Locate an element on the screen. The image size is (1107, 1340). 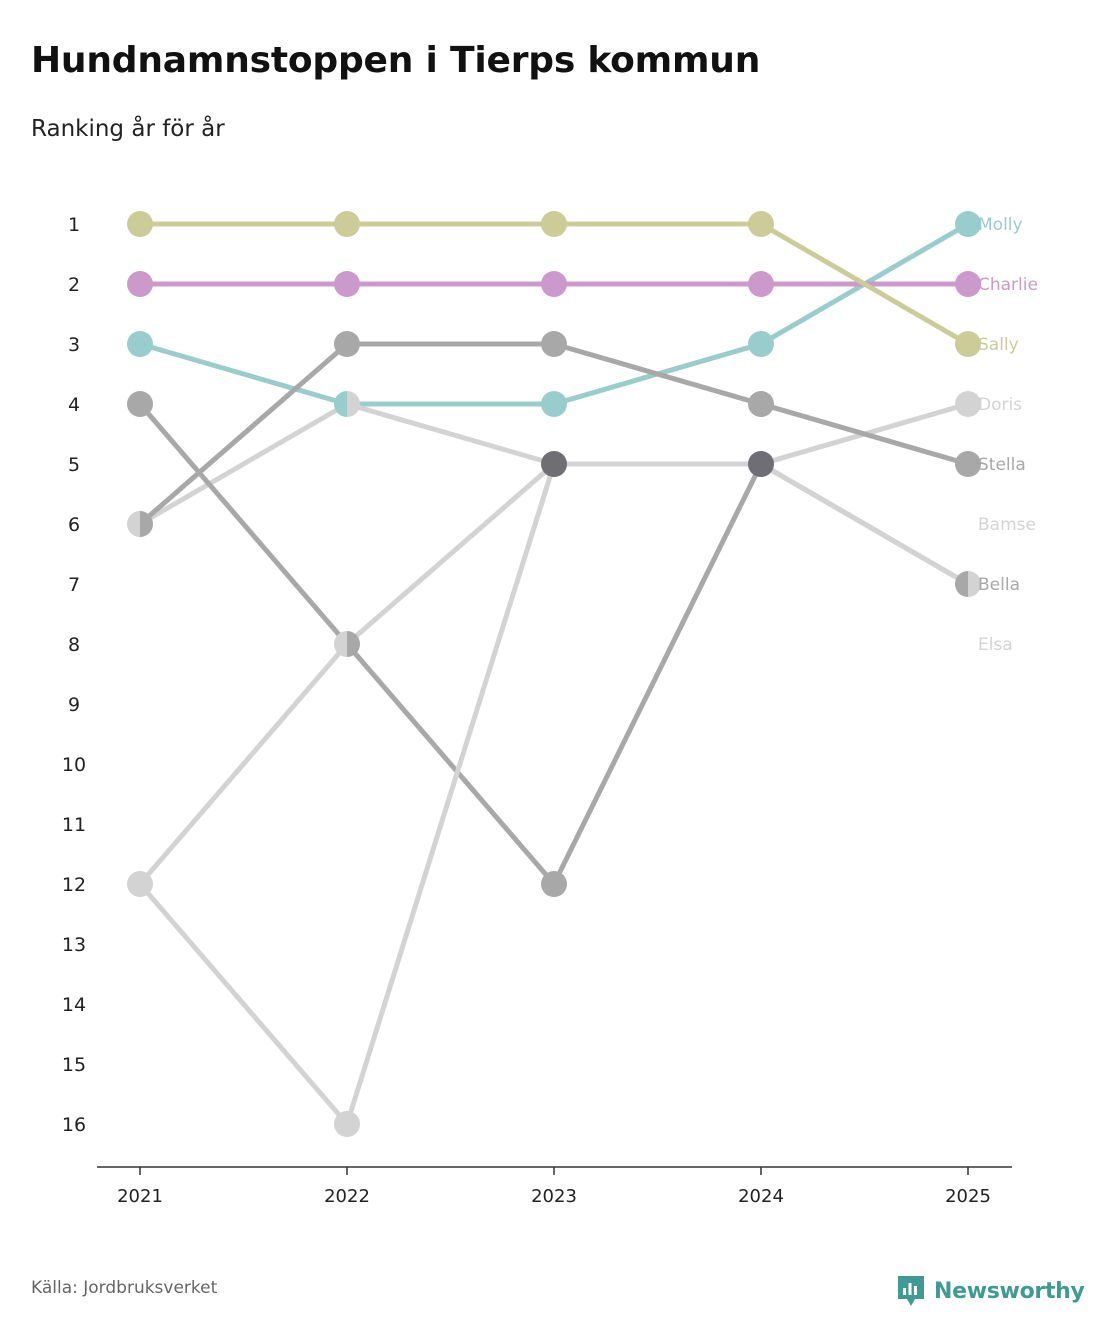
chart-title: Hundnamnstoppen i Tierps kommun is located at coordinates (396, 60).